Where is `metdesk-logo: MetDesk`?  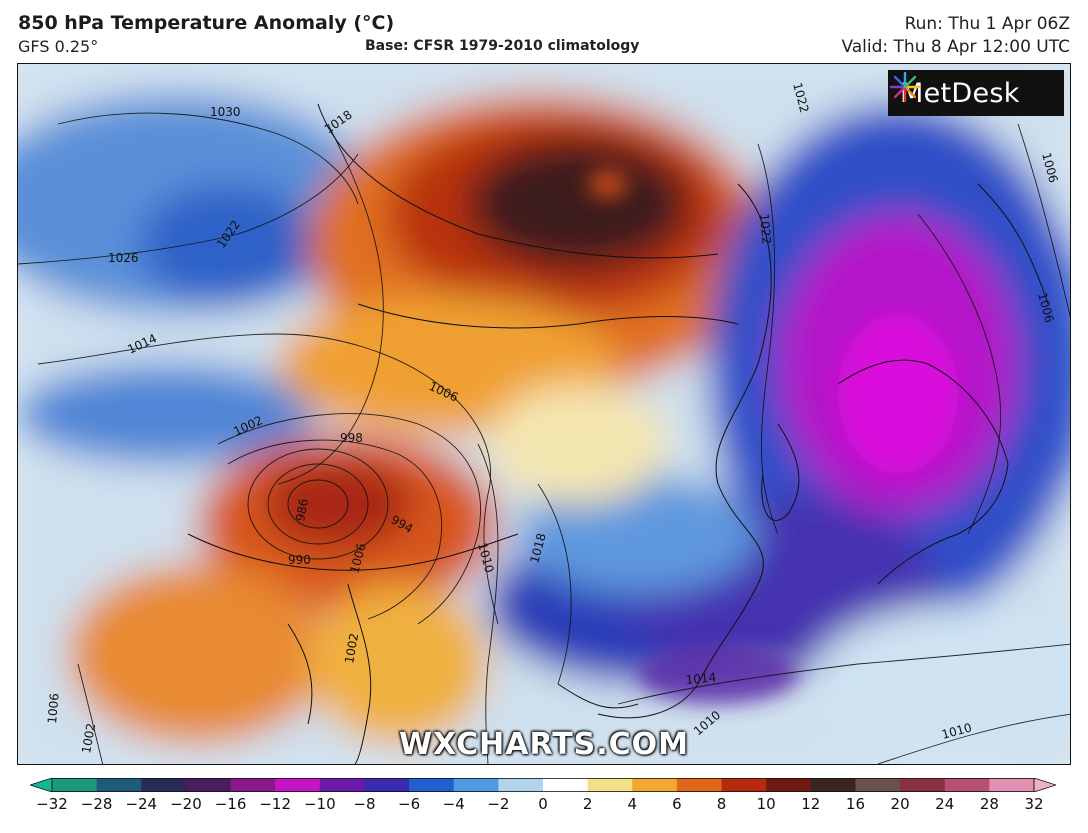 metdesk-logo: MetDesk is located at coordinates (976, 93).